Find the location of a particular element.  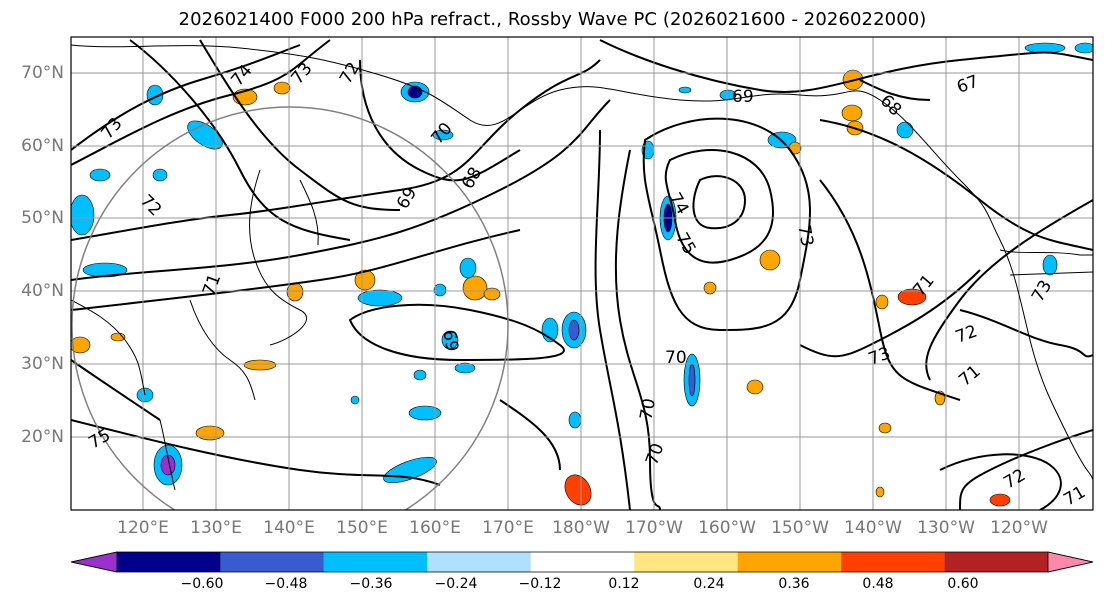

colorbar-tick-label: 0.36 is located at coordinates (794, 584).